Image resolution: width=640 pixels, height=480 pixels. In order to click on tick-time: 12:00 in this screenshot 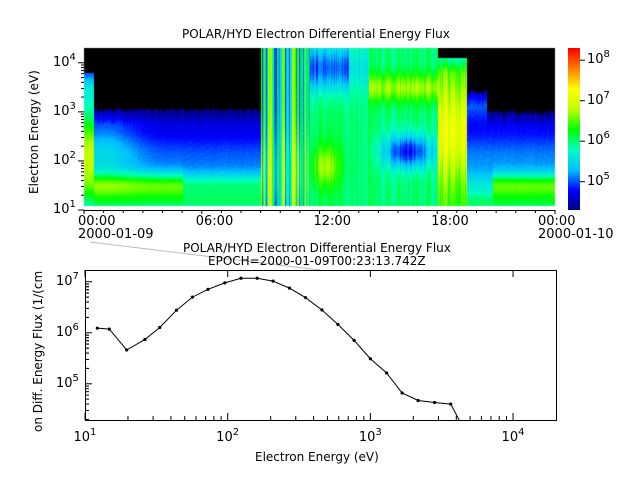, I will do `click(332, 221)`.